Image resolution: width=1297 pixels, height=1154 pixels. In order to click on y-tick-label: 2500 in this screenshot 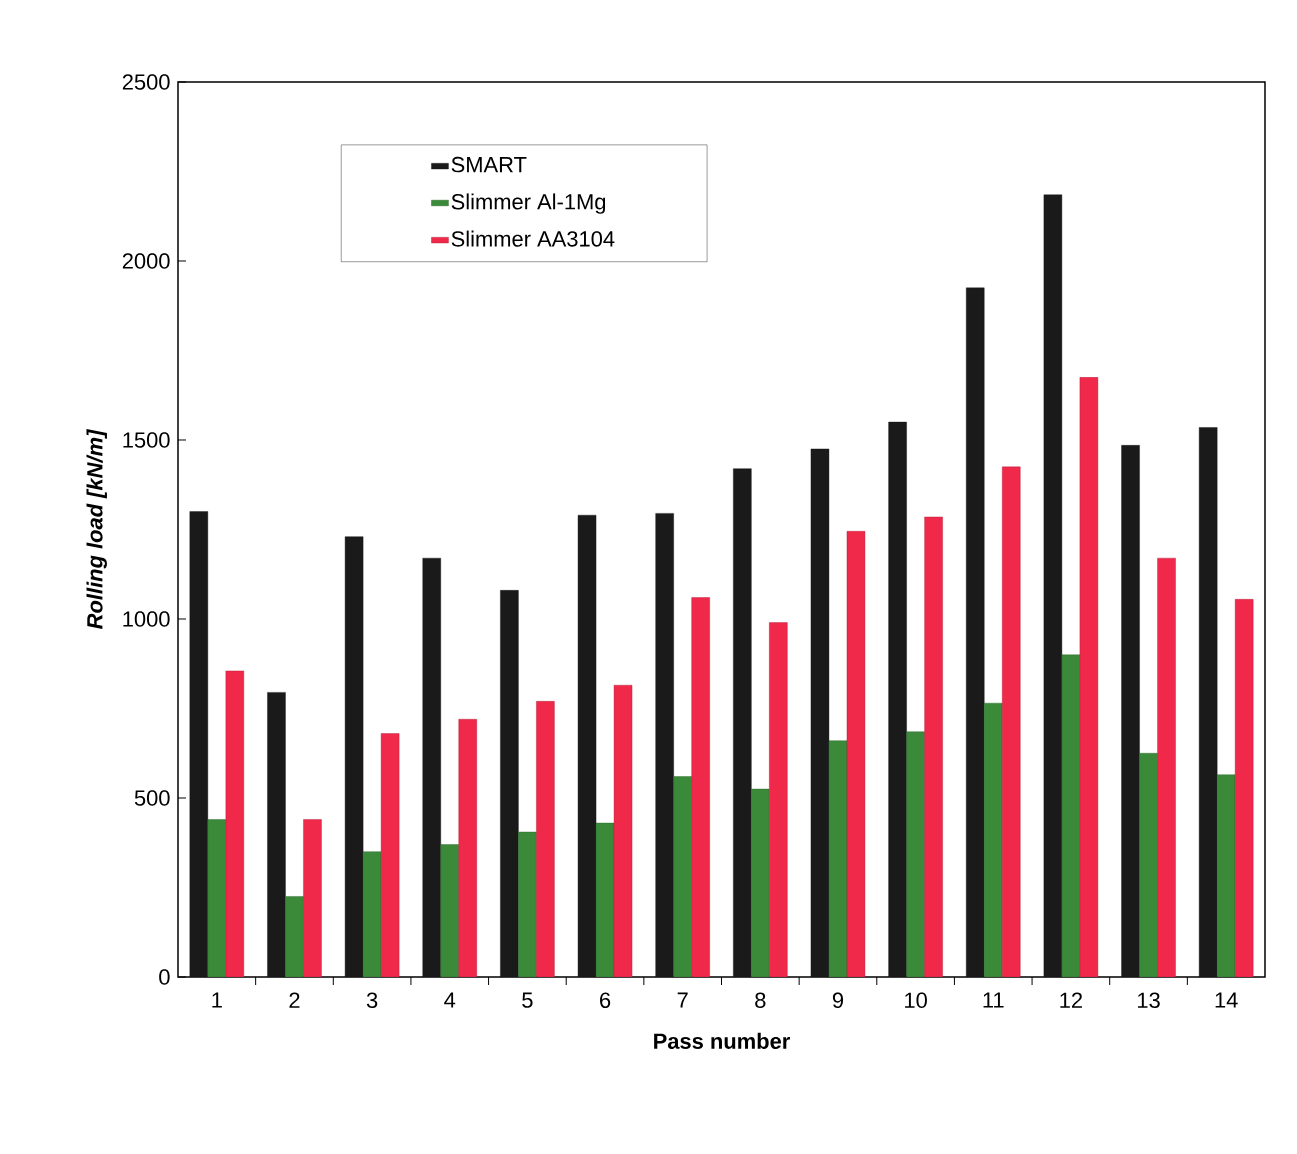, I will do `click(146, 82)`.